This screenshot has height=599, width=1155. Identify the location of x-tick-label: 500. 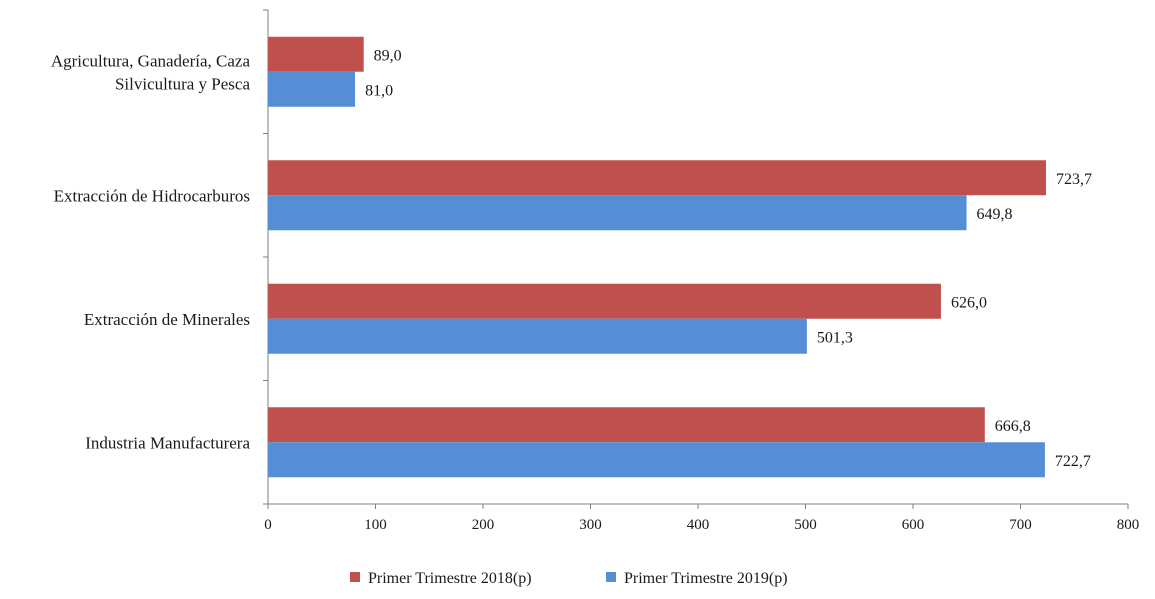
(805, 525).